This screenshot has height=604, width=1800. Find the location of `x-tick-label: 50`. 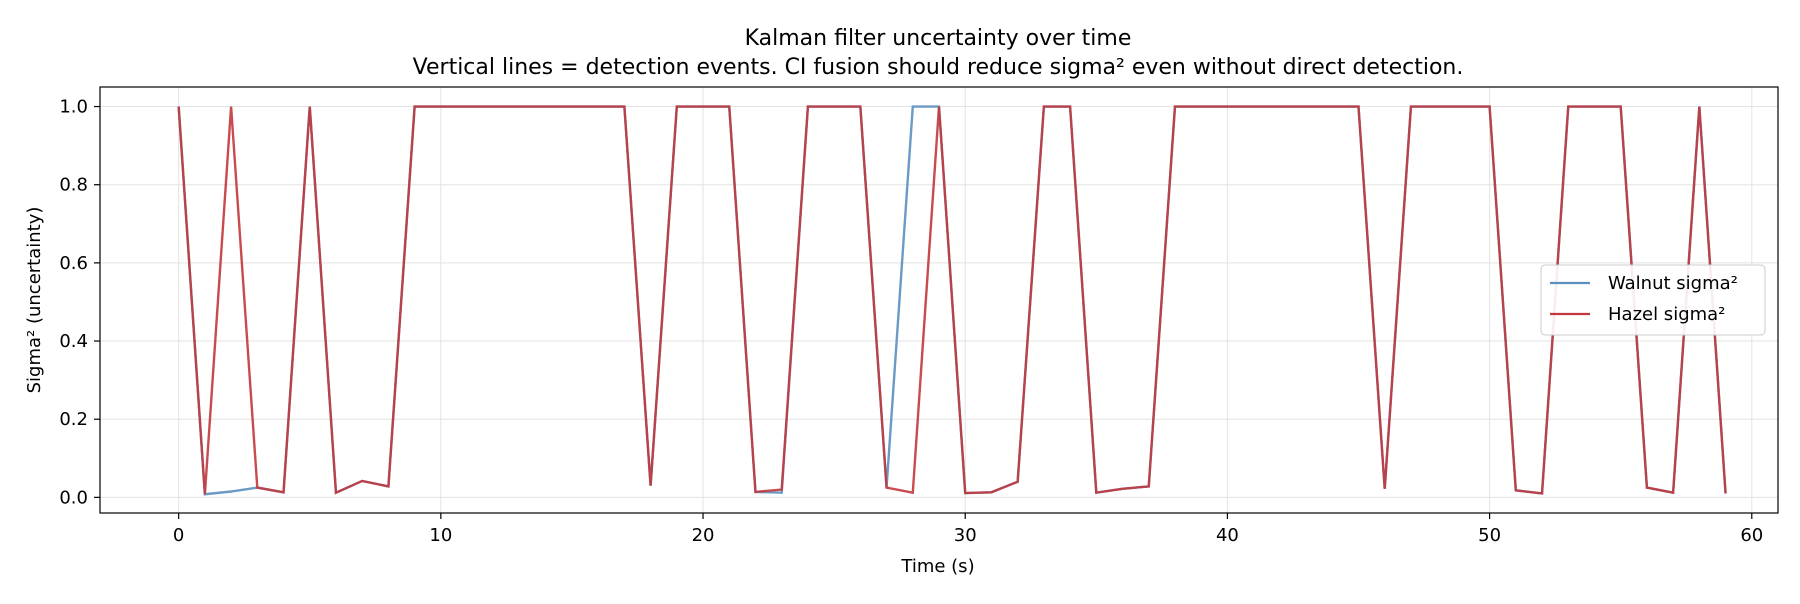

x-tick-label: 50 is located at coordinates (1489, 535).